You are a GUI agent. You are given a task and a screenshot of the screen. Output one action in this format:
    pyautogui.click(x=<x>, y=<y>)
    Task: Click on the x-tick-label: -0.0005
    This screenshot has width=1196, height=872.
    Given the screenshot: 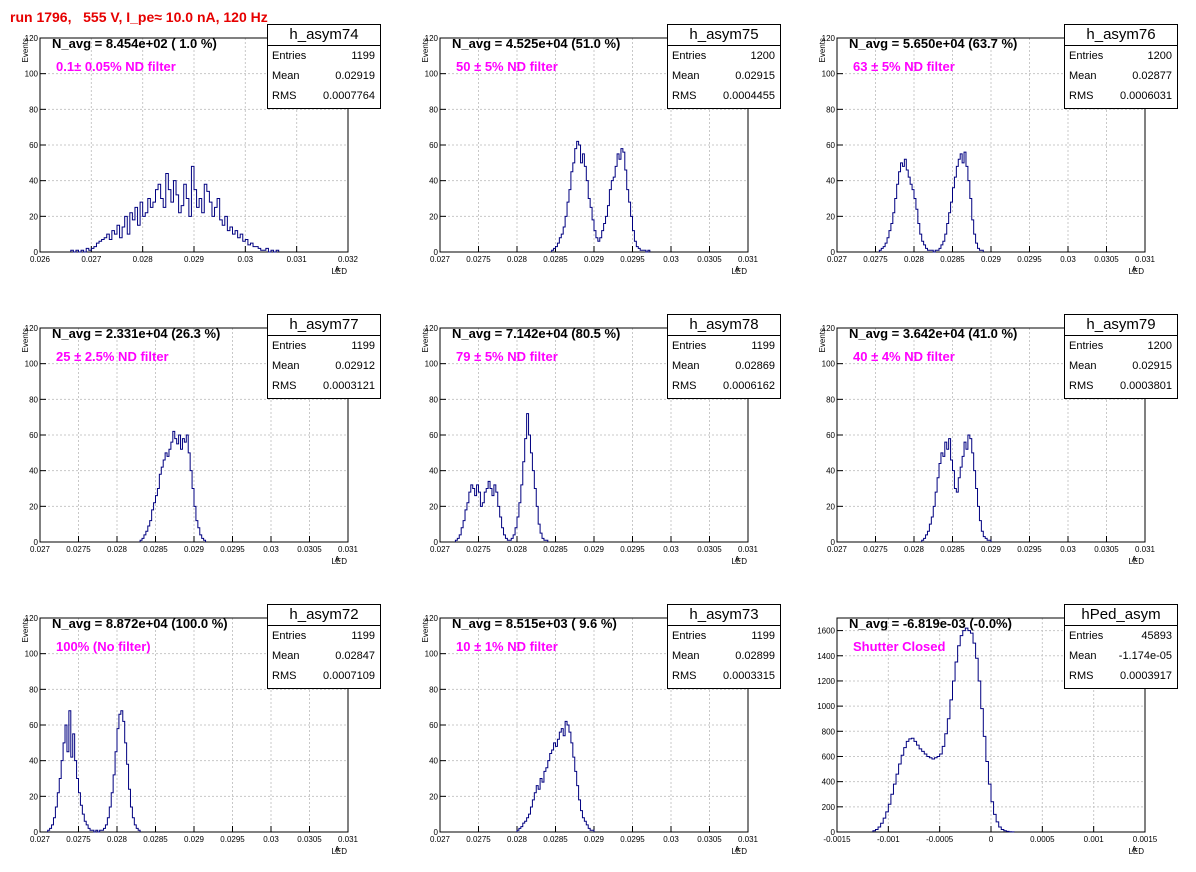 What is the action you would take?
    pyautogui.click(x=940, y=839)
    